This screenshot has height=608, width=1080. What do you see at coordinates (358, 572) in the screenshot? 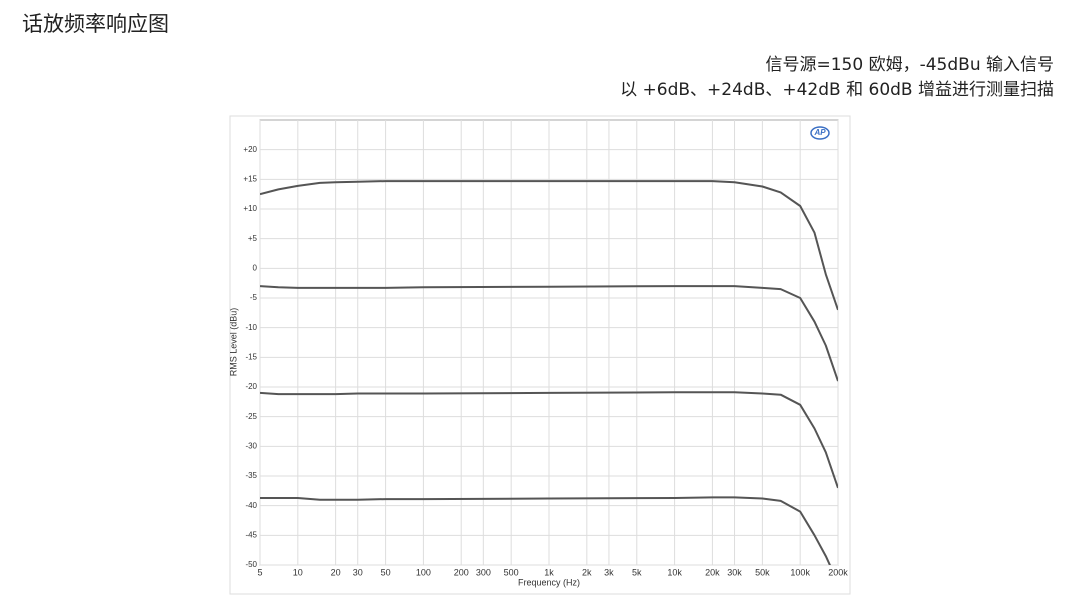
I see `x-tick-label: 30` at bounding box center [358, 572].